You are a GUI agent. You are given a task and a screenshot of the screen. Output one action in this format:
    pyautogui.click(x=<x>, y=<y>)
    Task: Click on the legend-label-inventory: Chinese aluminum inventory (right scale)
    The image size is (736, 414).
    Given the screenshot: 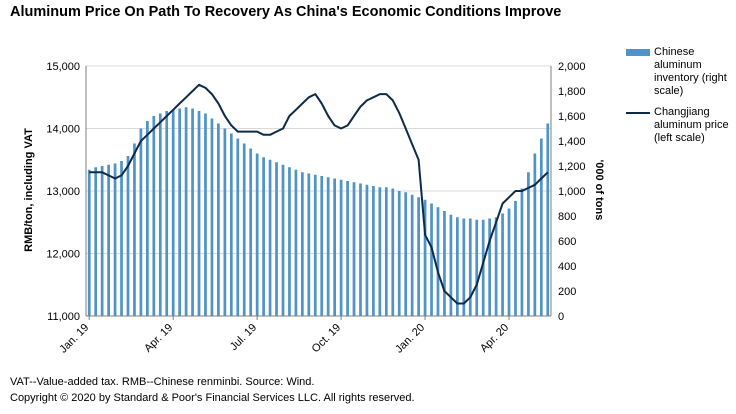 What is the action you would take?
    pyautogui.click(x=690, y=71)
    